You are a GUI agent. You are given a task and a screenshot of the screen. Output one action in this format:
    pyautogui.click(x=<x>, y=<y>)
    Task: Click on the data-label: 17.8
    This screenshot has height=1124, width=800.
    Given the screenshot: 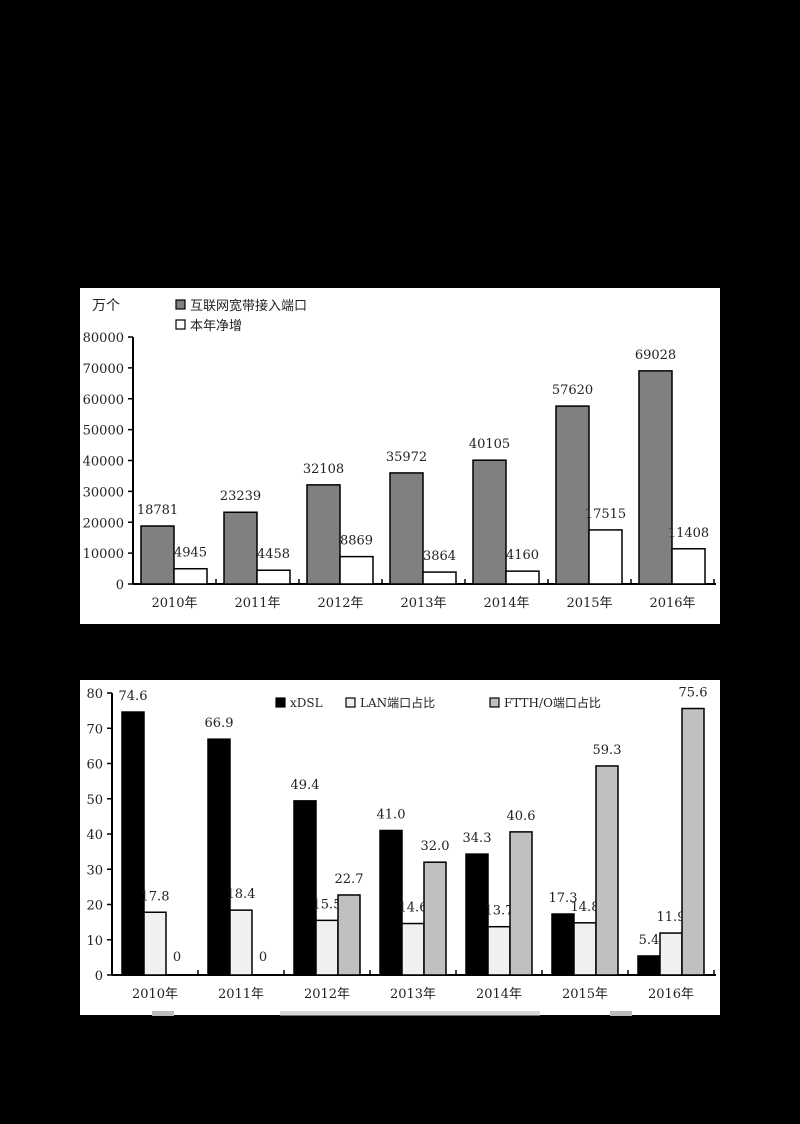 What is the action you would take?
    pyautogui.click(x=155, y=896)
    